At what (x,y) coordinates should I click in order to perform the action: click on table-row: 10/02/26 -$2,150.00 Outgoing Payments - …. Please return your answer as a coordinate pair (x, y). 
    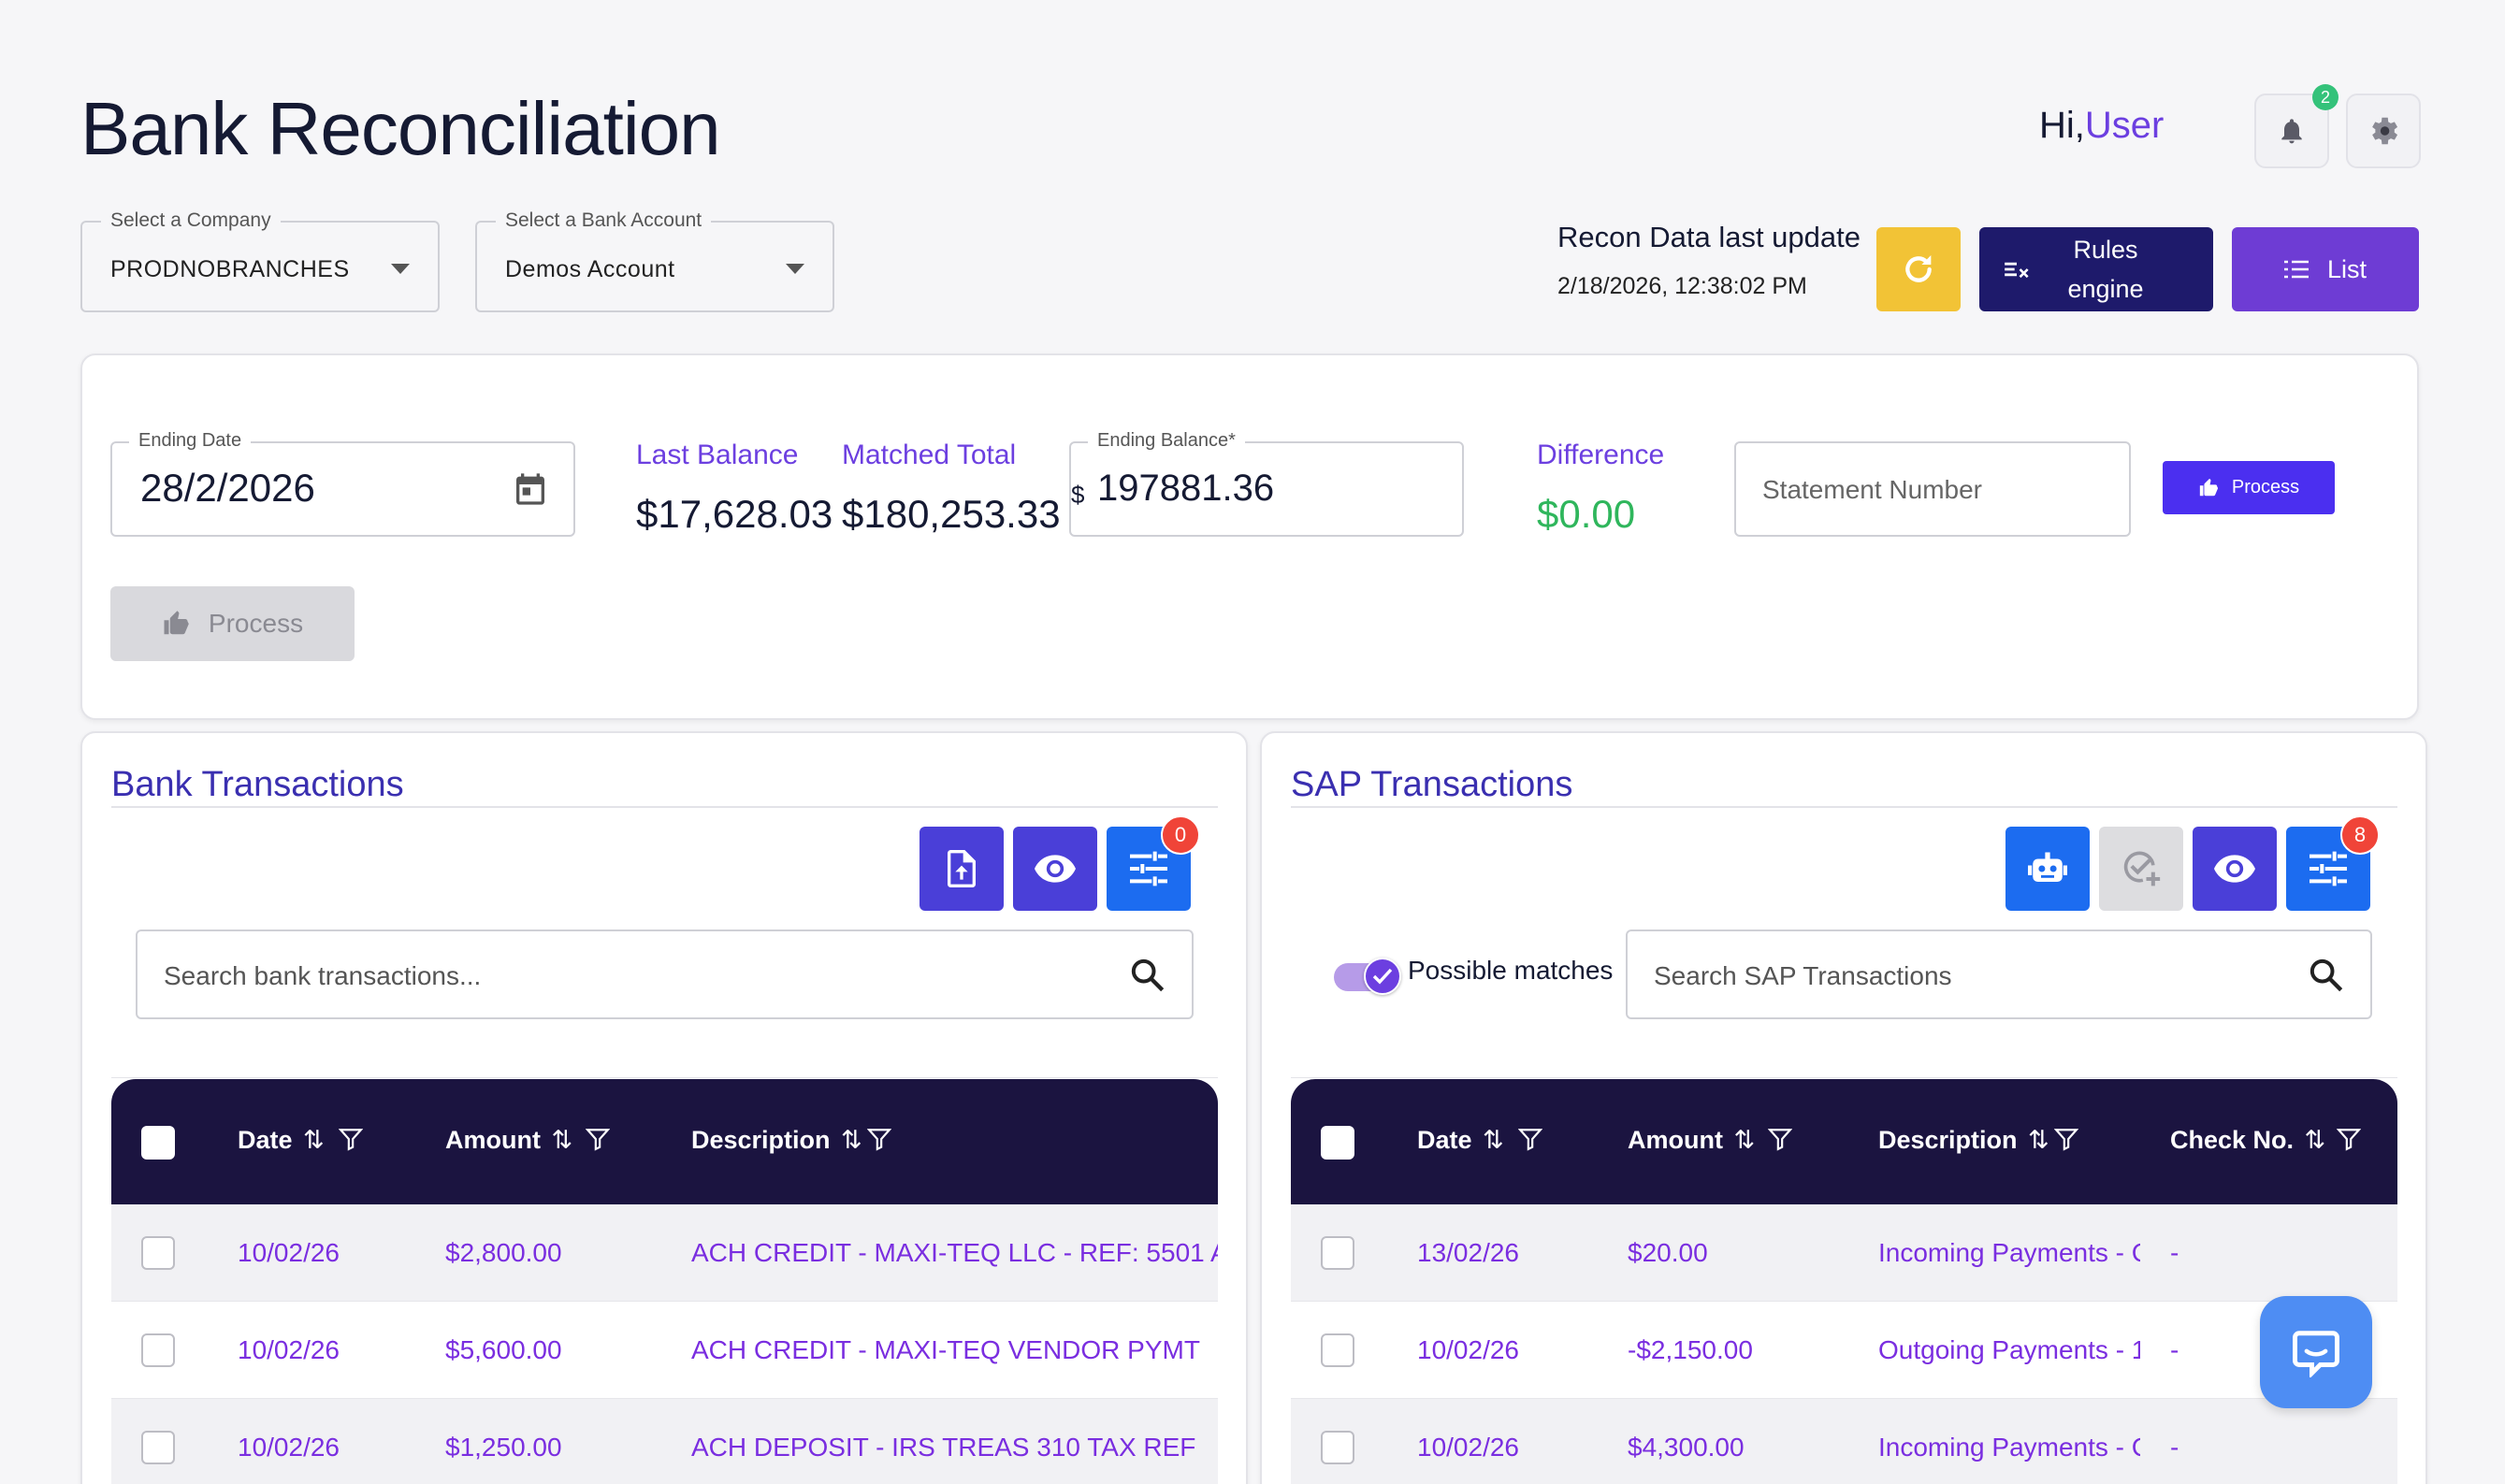
    Looking at the image, I should click on (1844, 1350).